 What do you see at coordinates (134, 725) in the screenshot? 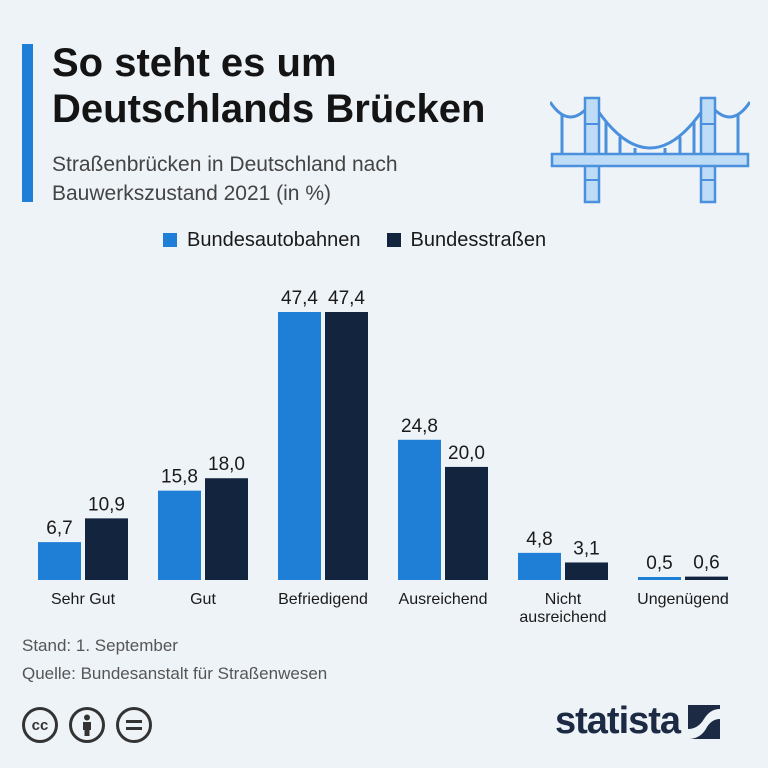
I see `no-derivatives-icon` at bounding box center [134, 725].